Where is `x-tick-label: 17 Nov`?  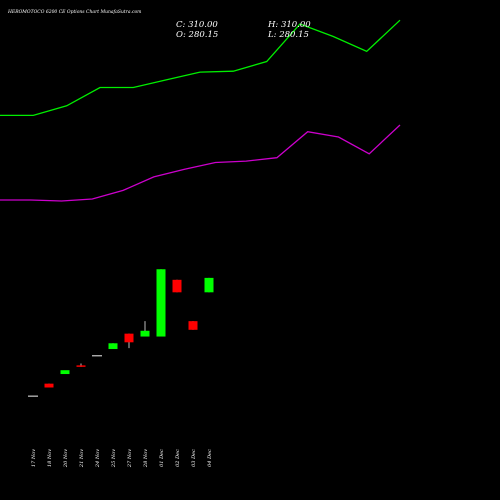 x-tick-label: 17 Nov is located at coordinates (34, 458).